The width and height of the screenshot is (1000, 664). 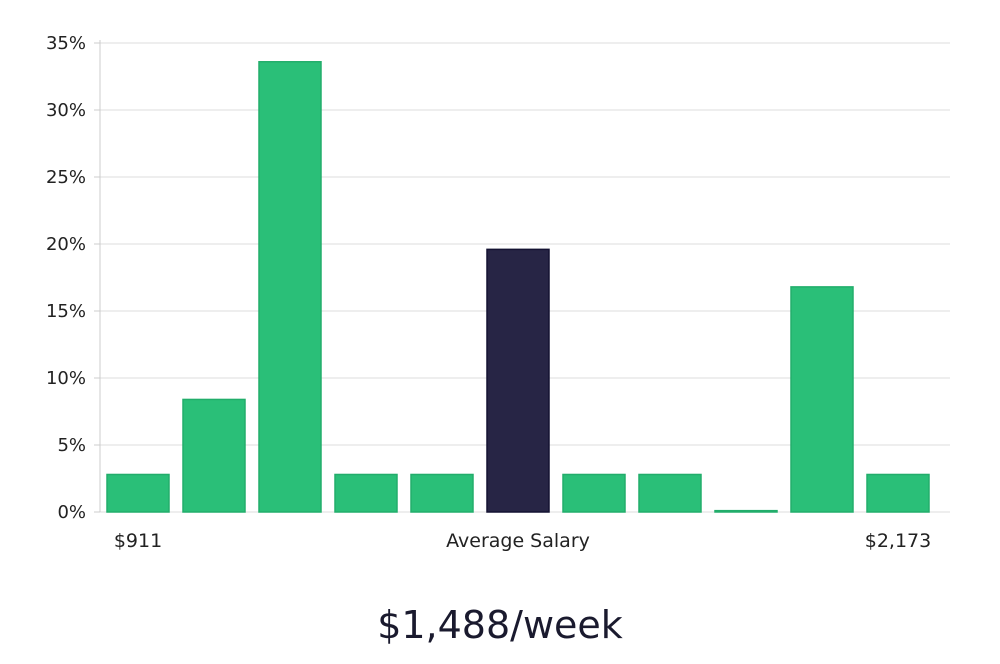 What do you see at coordinates (66, 110) in the screenshot?
I see `y-tick-label: 30%` at bounding box center [66, 110].